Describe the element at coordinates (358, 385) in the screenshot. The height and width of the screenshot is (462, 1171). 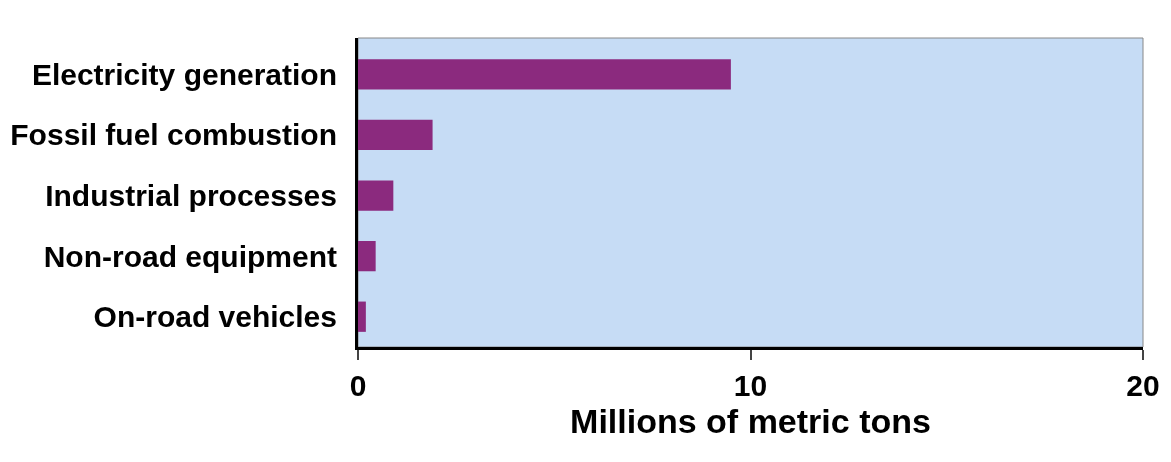
I see `x-tick-label: 0` at that location.